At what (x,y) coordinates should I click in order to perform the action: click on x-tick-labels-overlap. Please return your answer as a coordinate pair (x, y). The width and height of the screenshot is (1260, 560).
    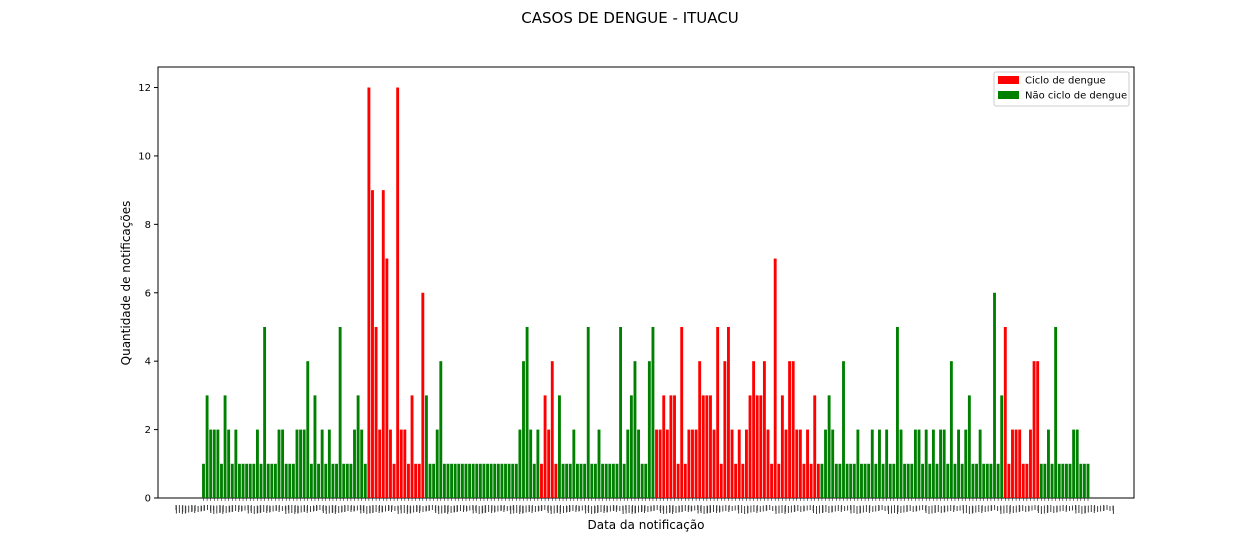
    Looking at the image, I should click on (644, 509).